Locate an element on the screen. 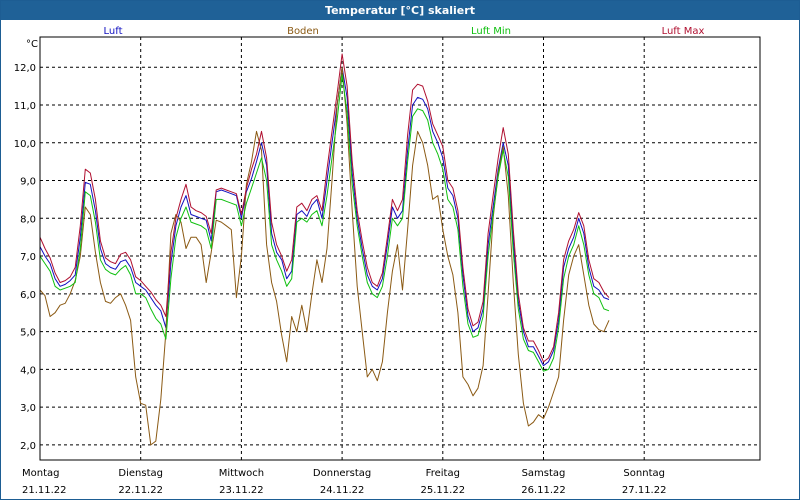 This screenshot has width=800, height=500. y-axis-label: °C is located at coordinates (32, 44).